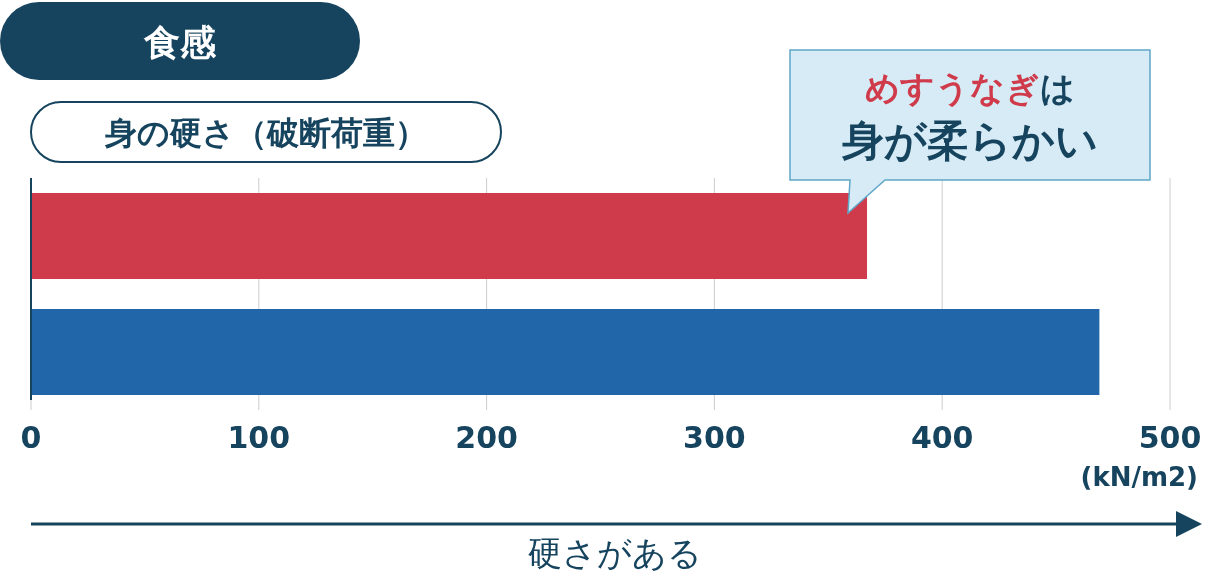  Describe the element at coordinates (180, 42) in the screenshot. I see `chart-title: 食感` at that location.